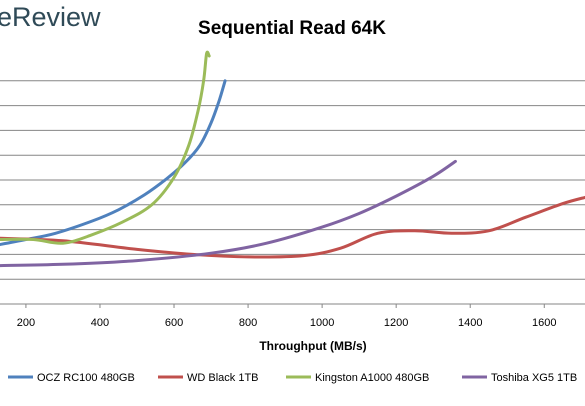  What do you see at coordinates (50, 17) in the screenshot?
I see `brand-logo-text: eReview` at bounding box center [50, 17].